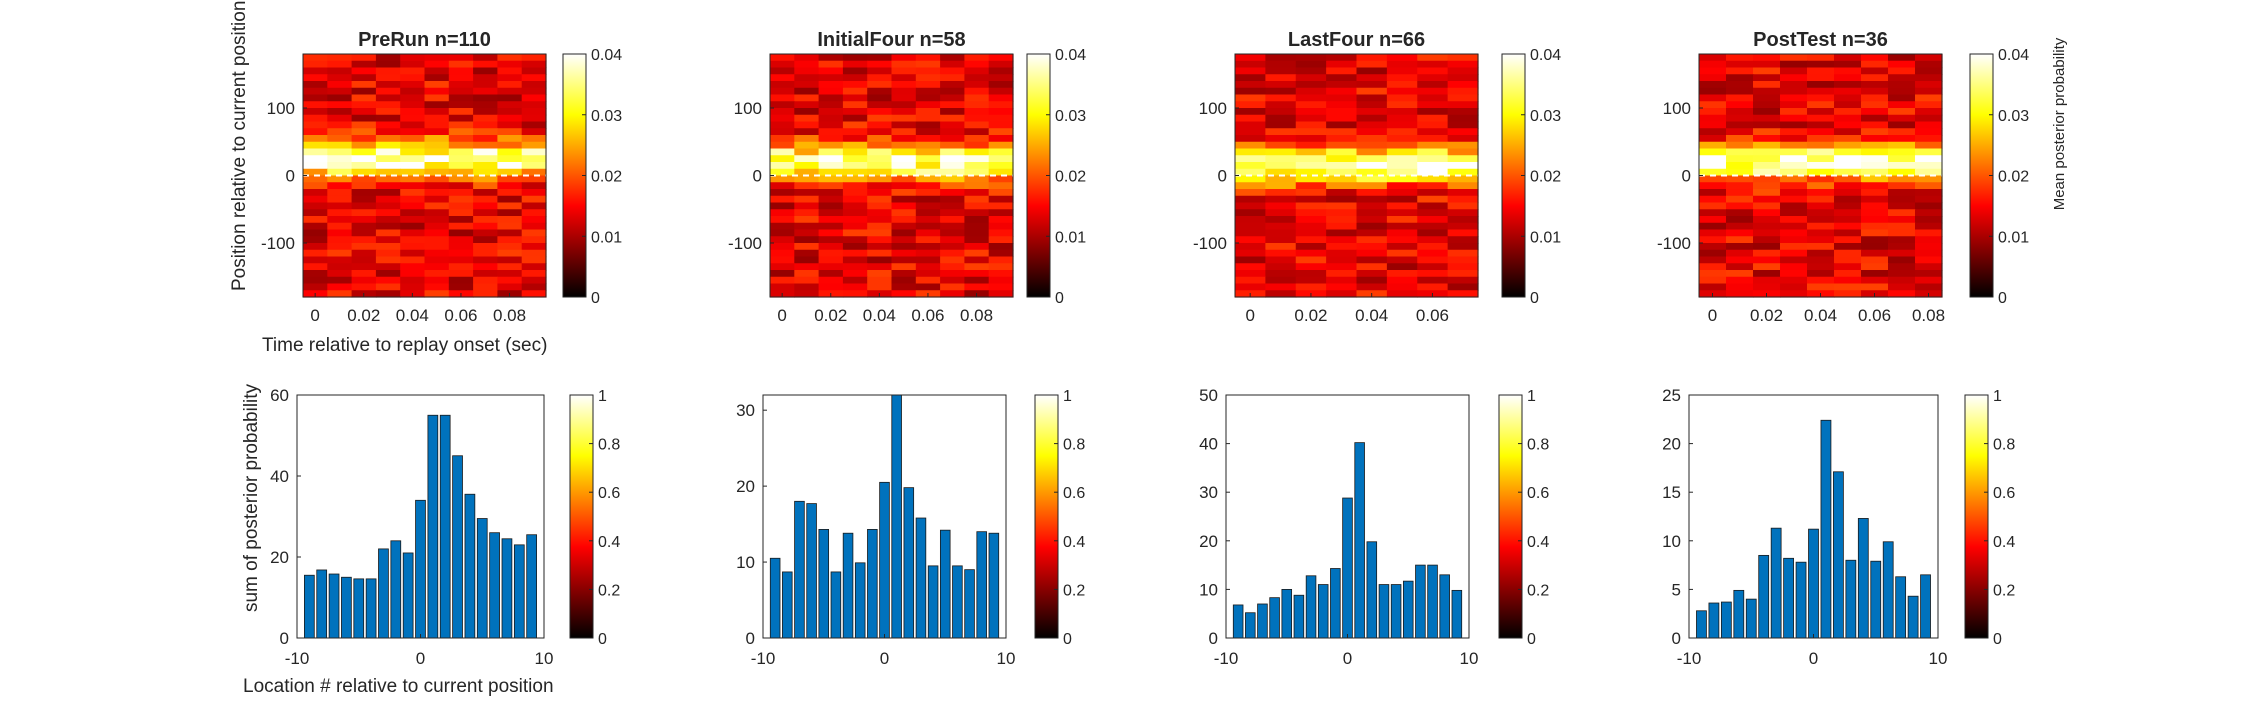  I want to click on colorbar-tick-label: 1, so click(1067, 396).